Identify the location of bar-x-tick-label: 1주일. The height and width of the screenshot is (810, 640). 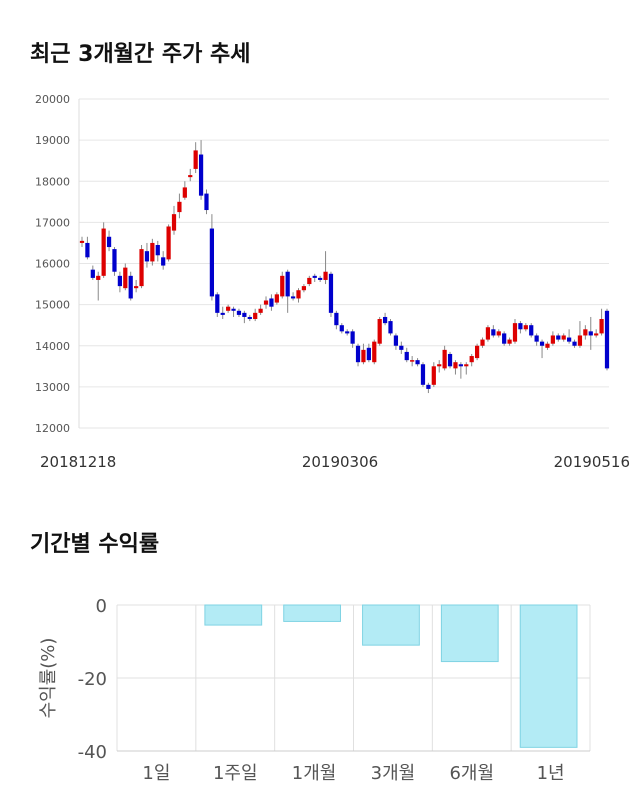
(235, 773).